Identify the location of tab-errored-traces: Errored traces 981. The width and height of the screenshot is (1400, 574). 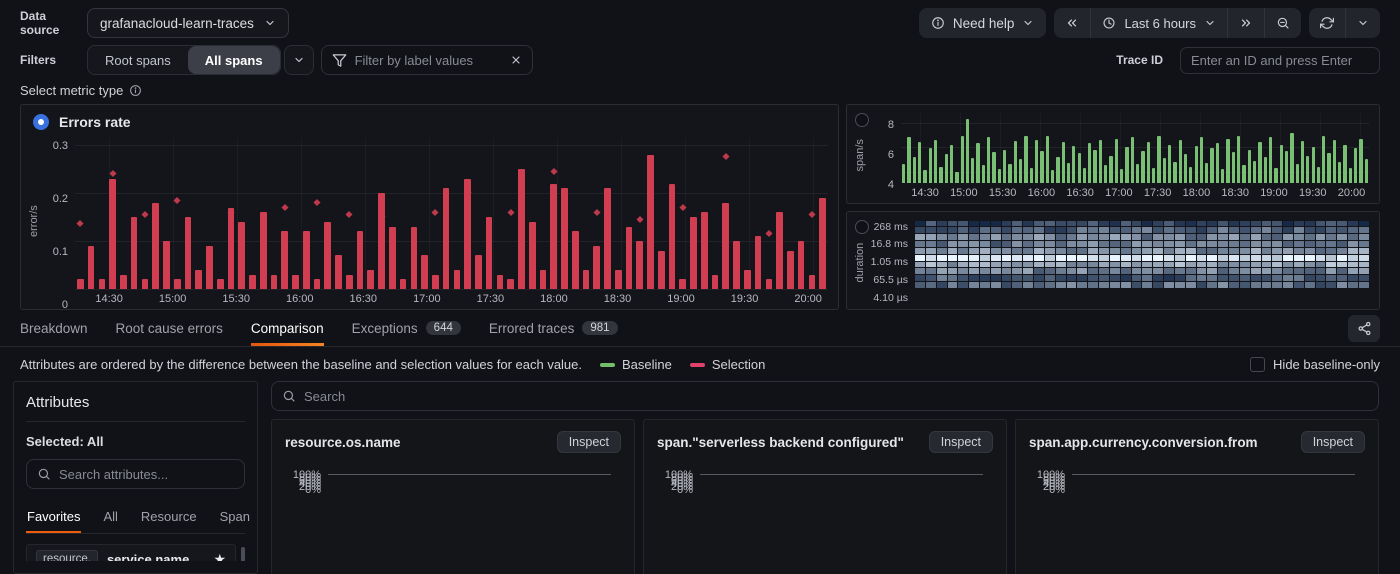
(553, 328).